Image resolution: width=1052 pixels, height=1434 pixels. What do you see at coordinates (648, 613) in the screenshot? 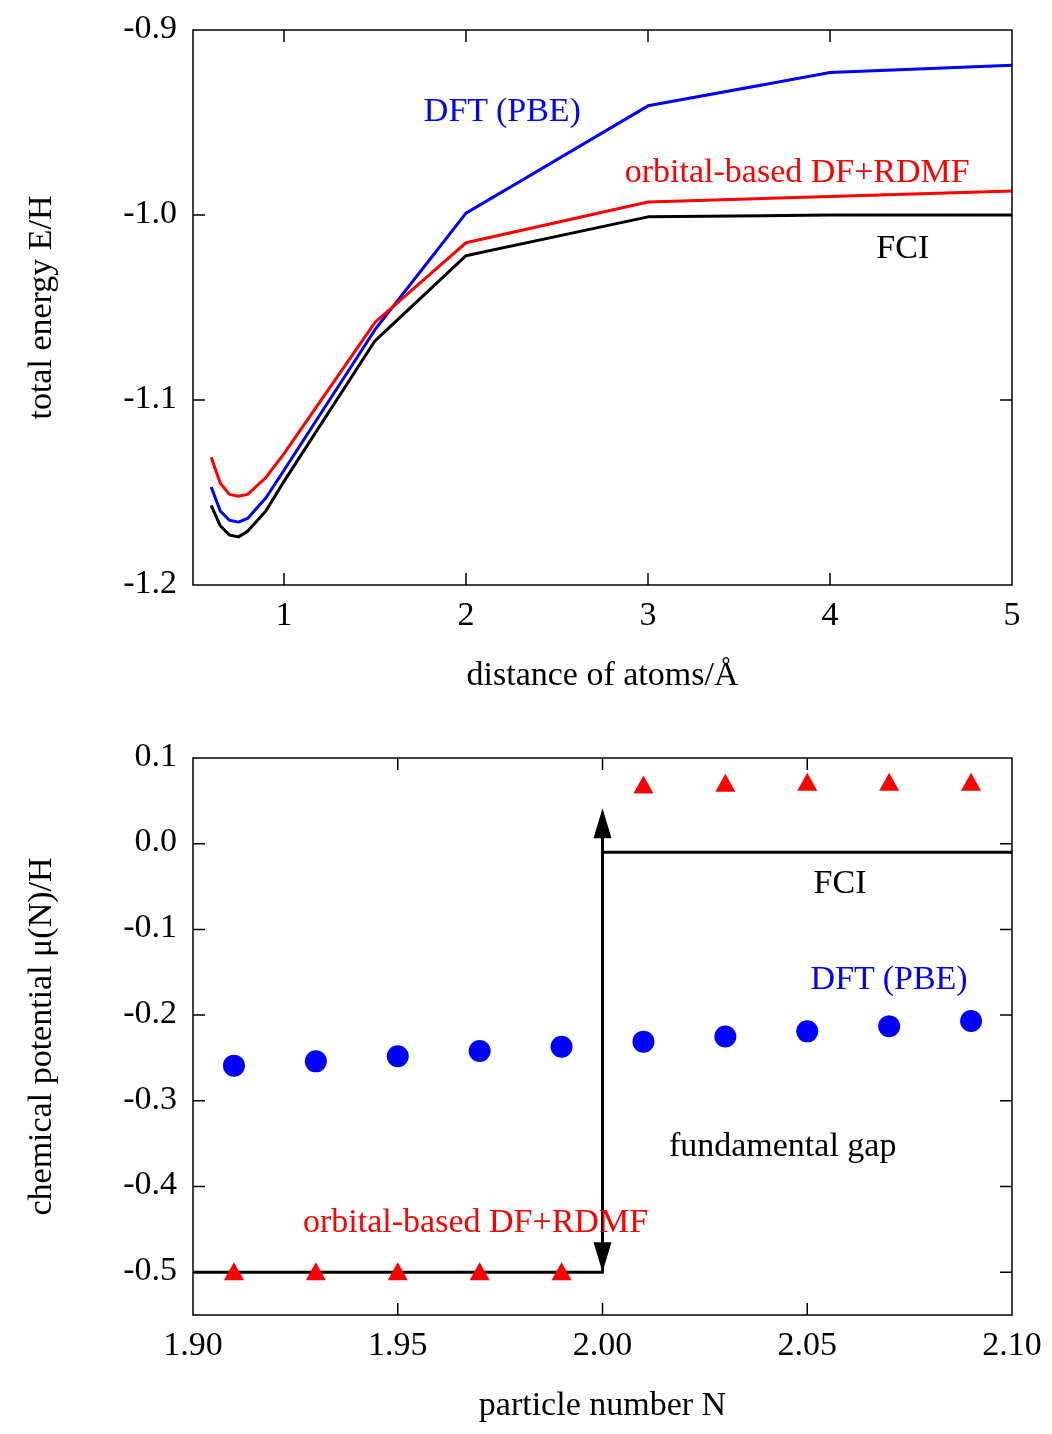
I see `x-tick-label: 3` at bounding box center [648, 613].